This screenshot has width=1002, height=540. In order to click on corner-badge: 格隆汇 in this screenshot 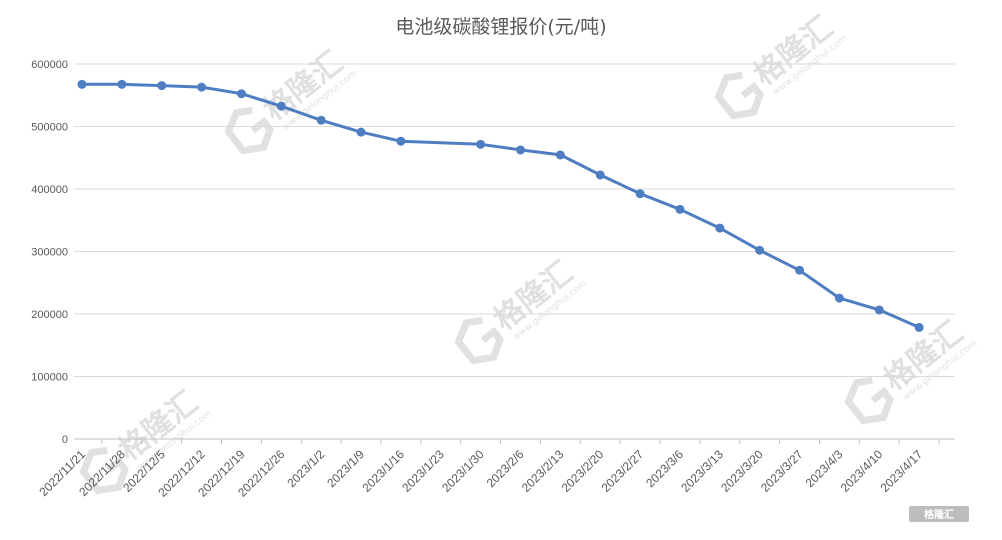, I will do `click(939, 514)`.